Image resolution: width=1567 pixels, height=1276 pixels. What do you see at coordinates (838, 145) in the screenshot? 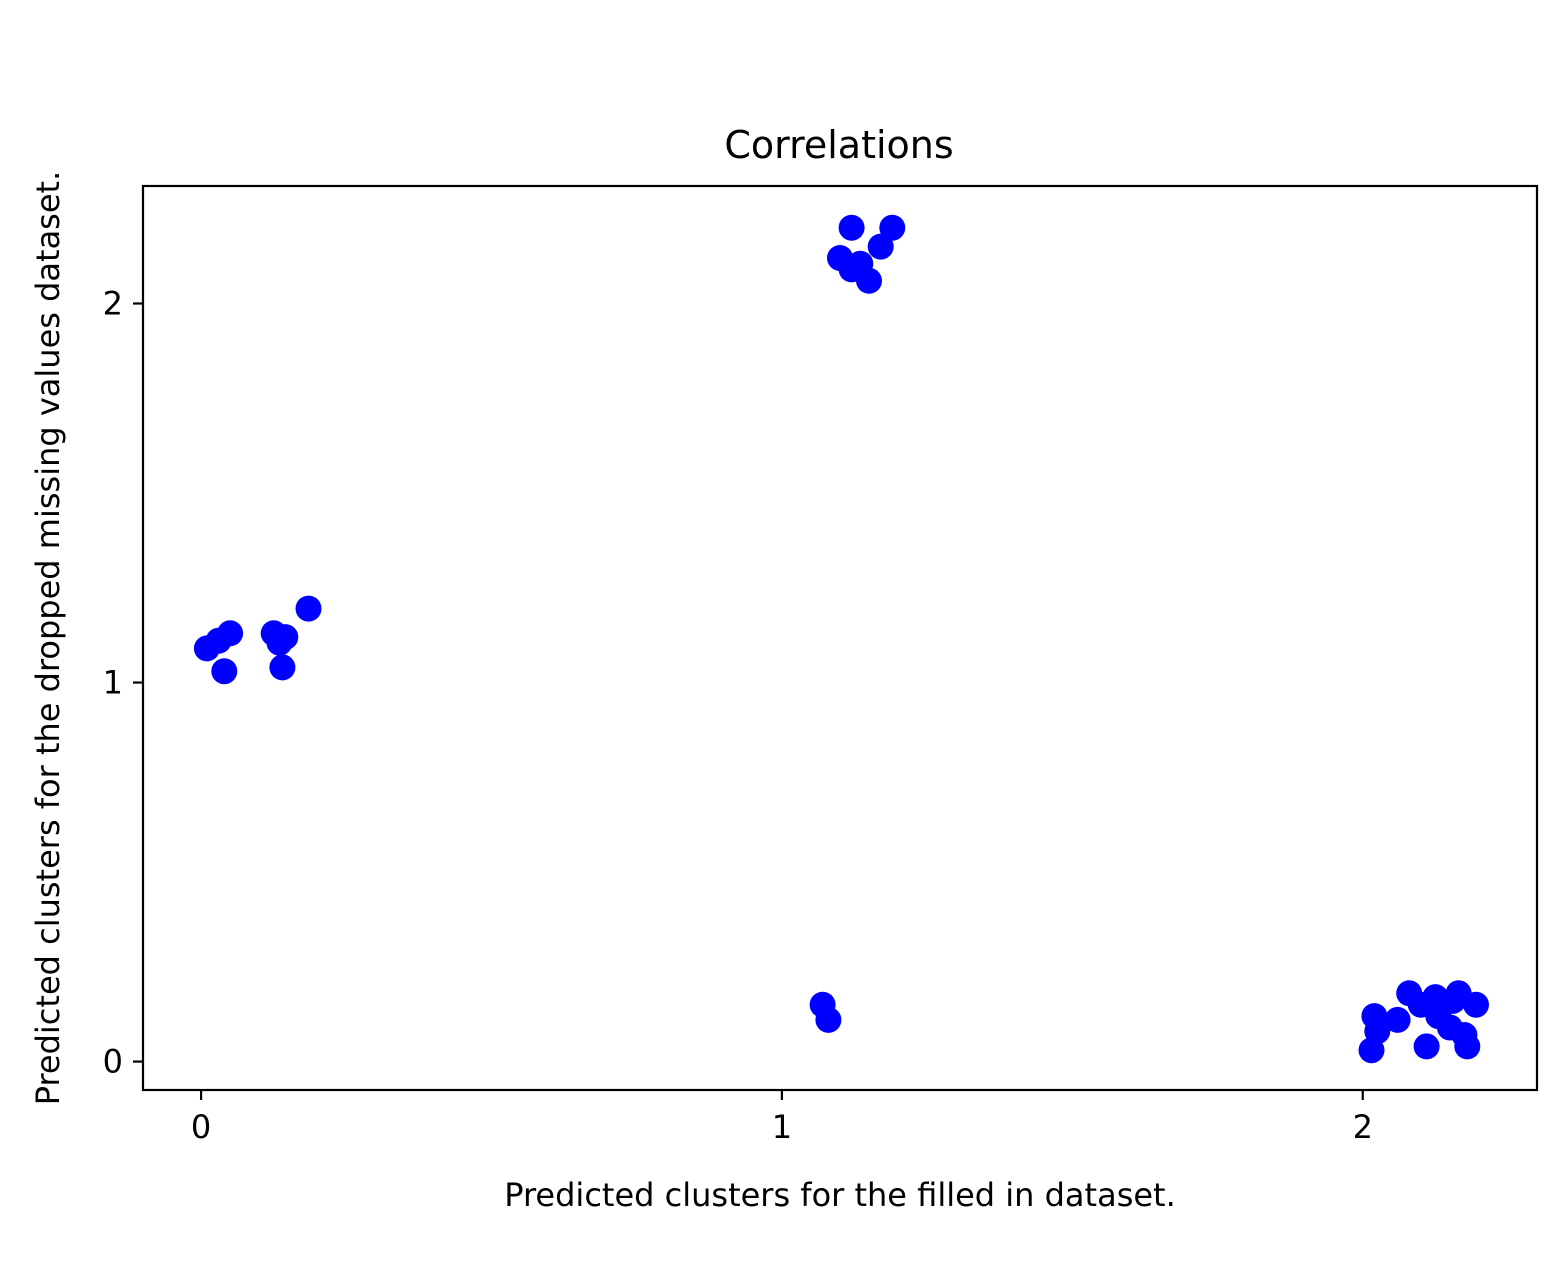
I see `chart-title: Correlations` at bounding box center [838, 145].